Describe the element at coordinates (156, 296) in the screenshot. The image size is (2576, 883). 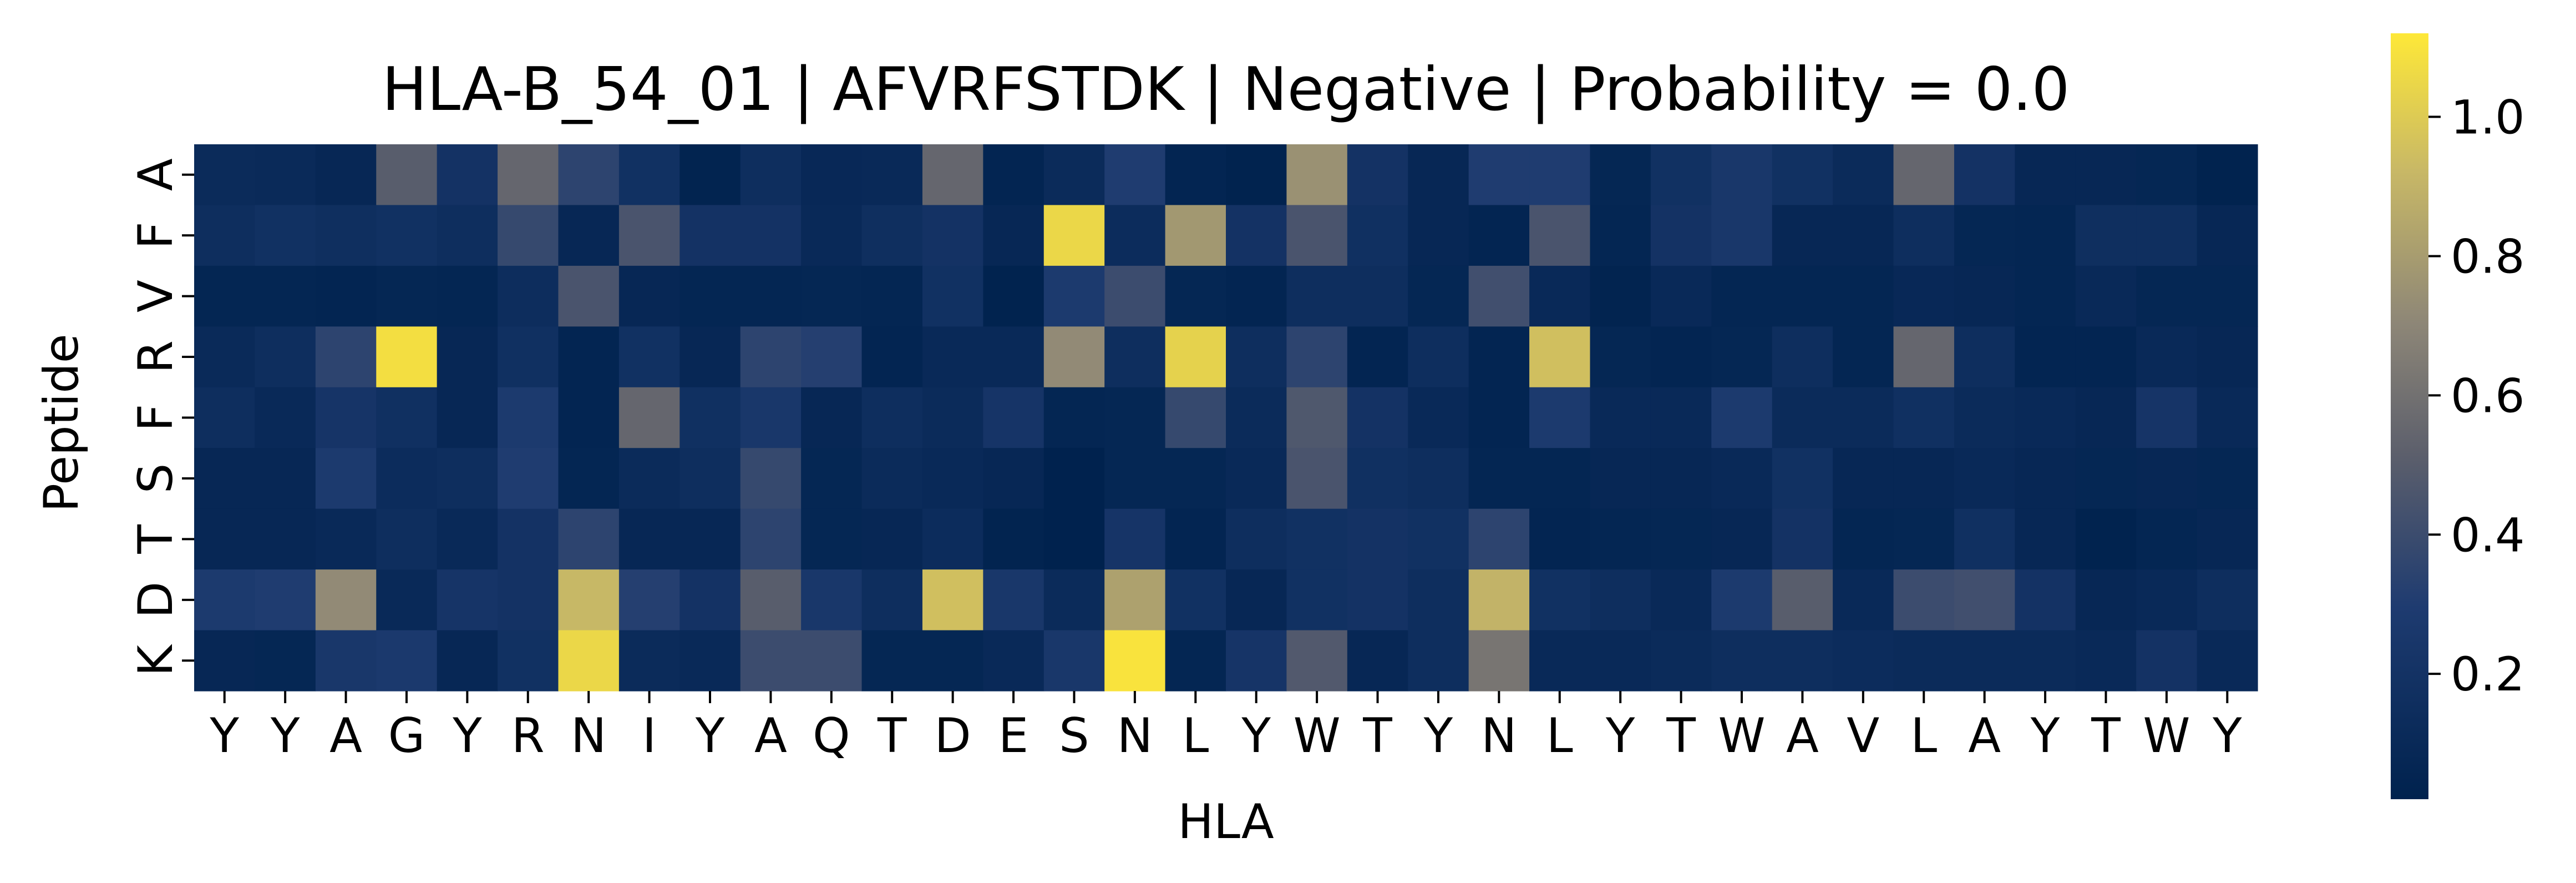
I see `y-tick-label: V` at that location.